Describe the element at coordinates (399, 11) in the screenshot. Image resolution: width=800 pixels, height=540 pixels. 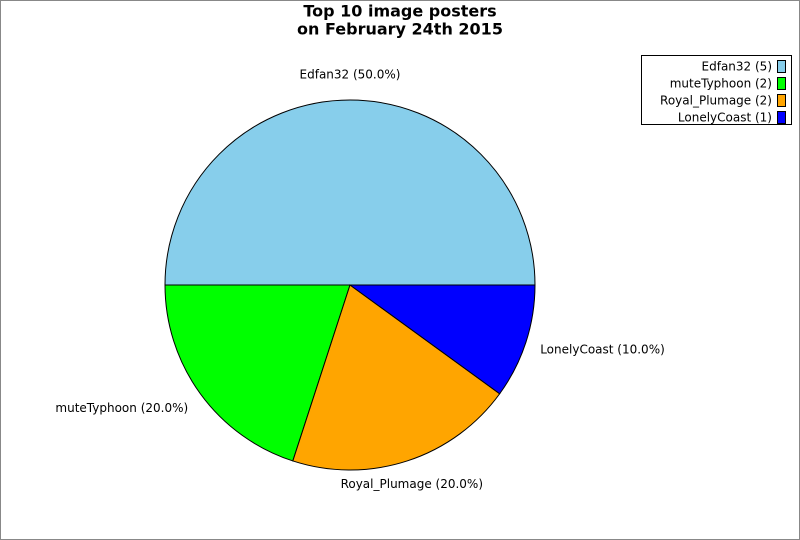
I see `chart-title: Top 10 image posters` at that location.